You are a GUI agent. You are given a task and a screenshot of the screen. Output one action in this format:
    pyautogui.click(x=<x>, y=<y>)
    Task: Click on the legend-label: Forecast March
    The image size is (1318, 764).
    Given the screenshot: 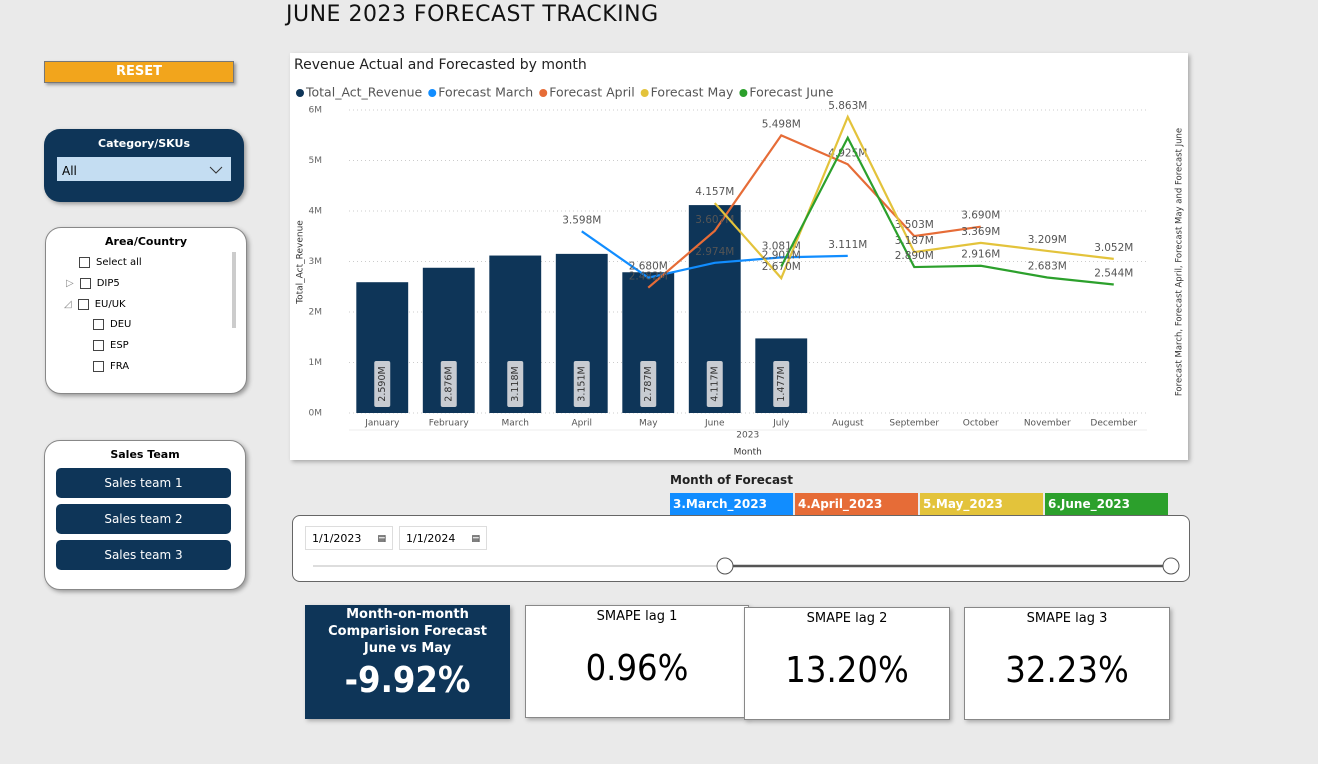 What is the action you would take?
    pyautogui.click(x=485, y=92)
    